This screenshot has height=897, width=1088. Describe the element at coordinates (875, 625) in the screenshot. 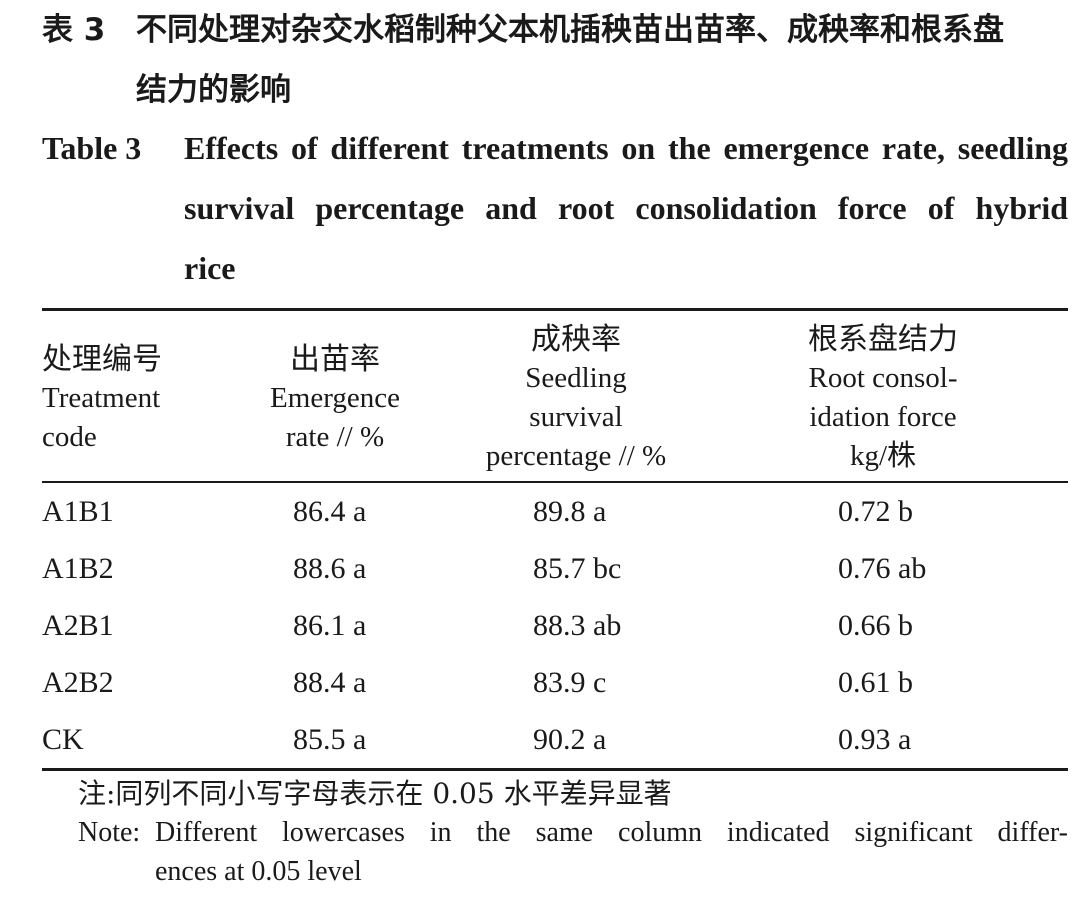

I see `cell-force: 0.66 b` at that location.